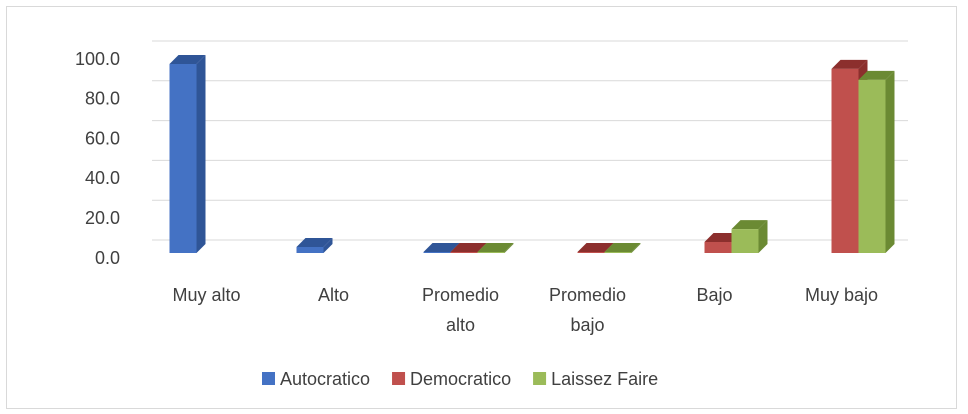 This screenshot has height=414, width=968. Describe the element at coordinates (97, 59) in the screenshot. I see `y-tick-label: 100.0` at that location.